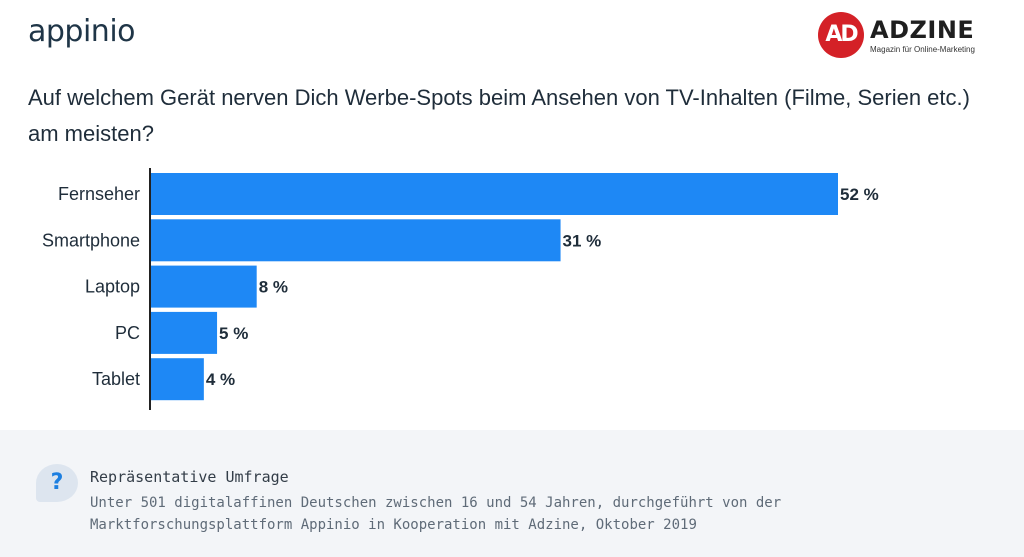 The height and width of the screenshot is (557, 1024). I want to click on adzine-logo: AD ADZINE Magazin für Online-Marketing, so click(908, 36).